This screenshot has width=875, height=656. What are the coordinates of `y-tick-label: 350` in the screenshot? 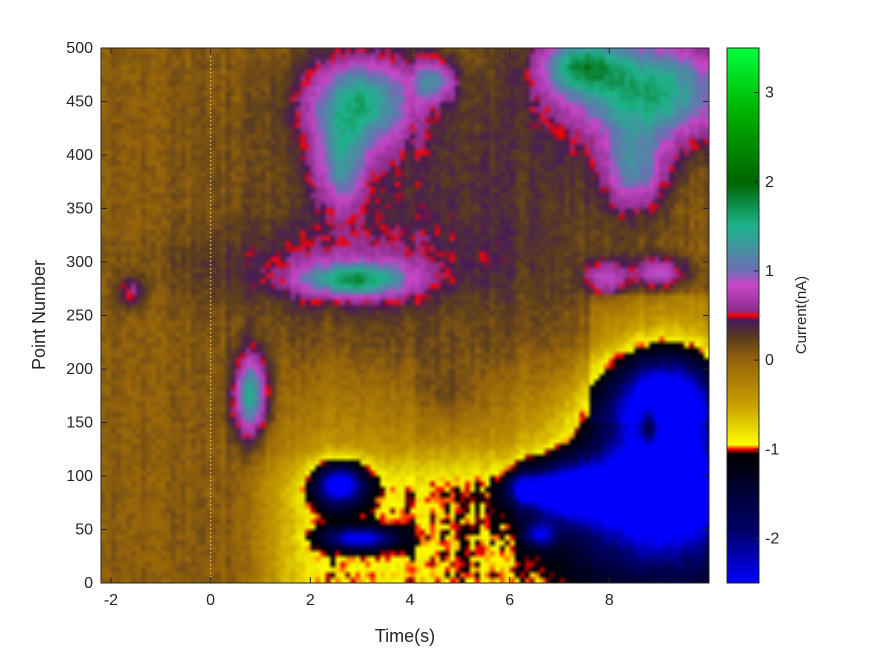 It's located at (79, 209).